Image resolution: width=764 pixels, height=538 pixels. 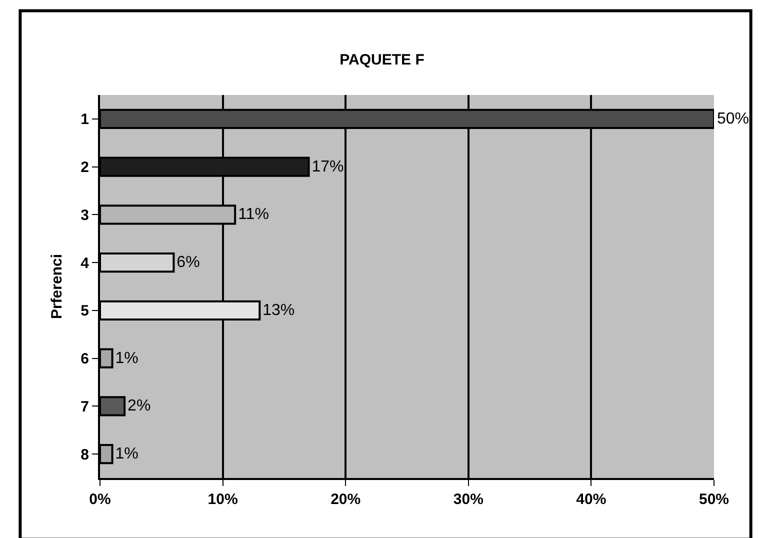 What do you see at coordinates (84, 119) in the screenshot?
I see `y-tick-label: 1` at bounding box center [84, 119].